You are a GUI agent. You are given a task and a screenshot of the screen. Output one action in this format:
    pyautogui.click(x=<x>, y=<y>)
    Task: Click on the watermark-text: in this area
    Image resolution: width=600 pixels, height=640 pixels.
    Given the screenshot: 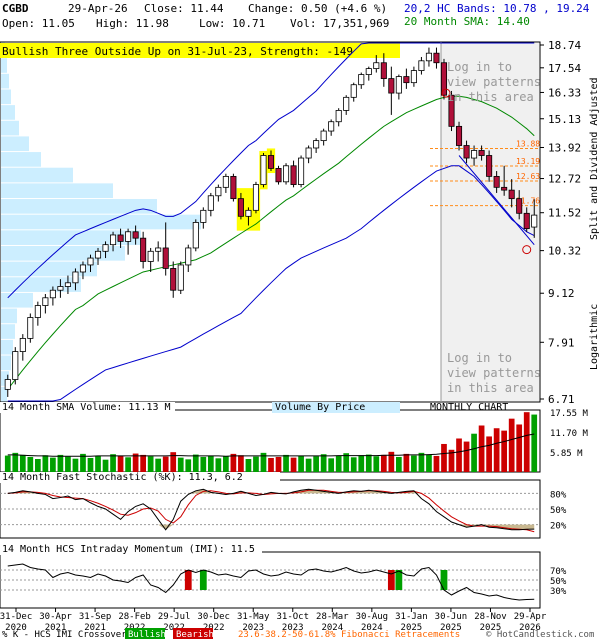 What is the action you would take?
    pyautogui.click(x=490, y=97)
    